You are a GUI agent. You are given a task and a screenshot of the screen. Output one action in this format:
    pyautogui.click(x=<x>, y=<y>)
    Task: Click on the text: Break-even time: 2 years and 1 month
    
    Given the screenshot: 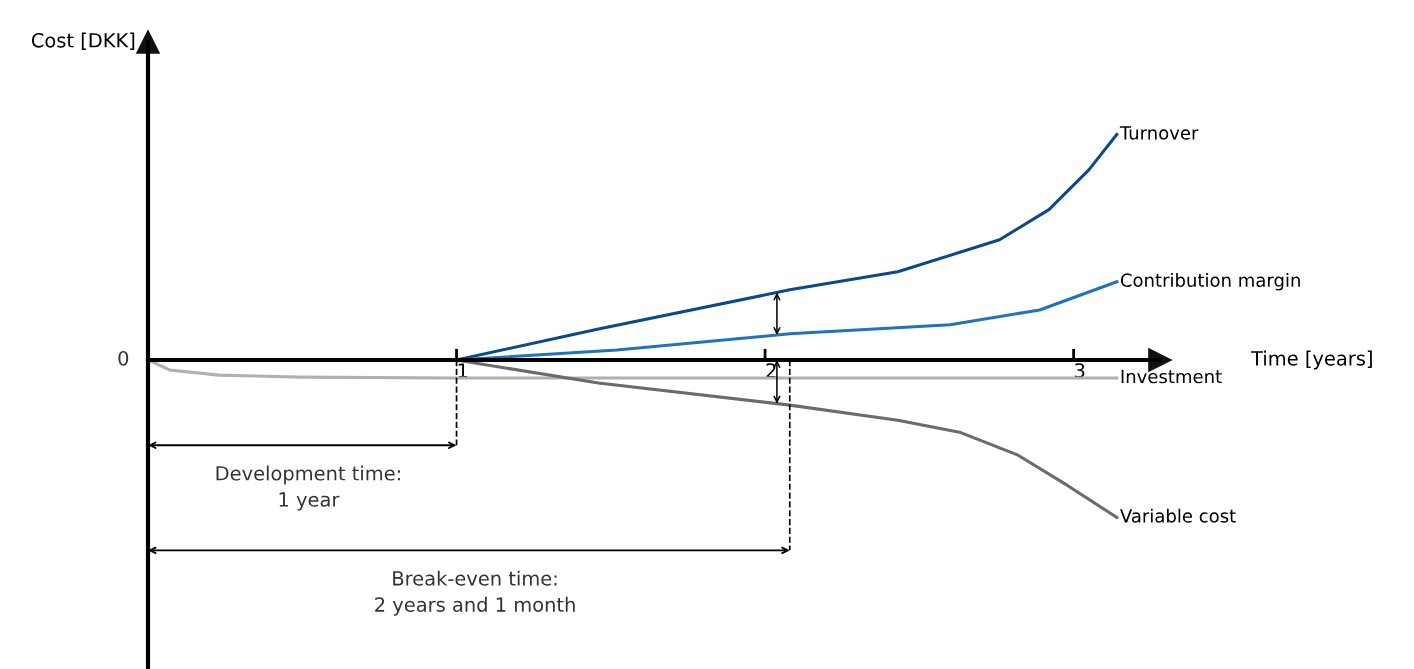 What is the action you would take?
    pyautogui.click(x=475, y=593)
    